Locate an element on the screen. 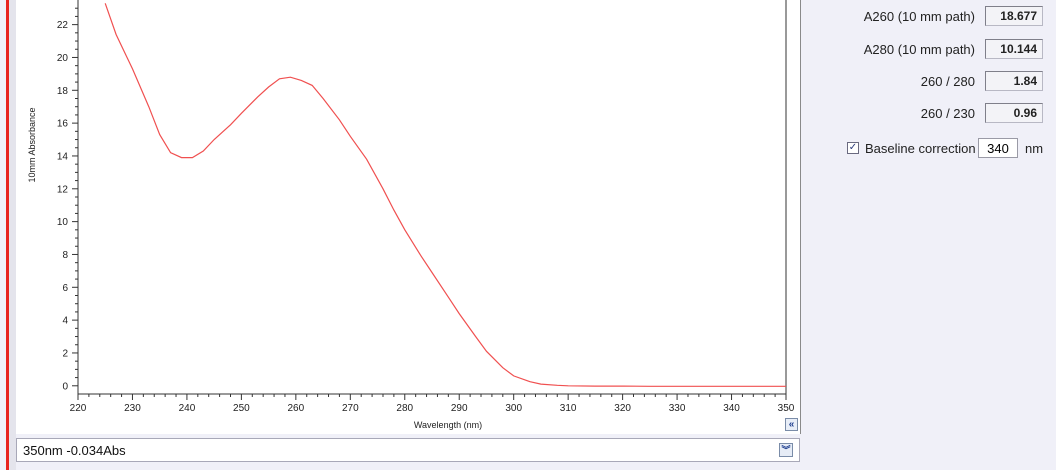  baseline-correction-checkbox: ✓ is located at coordinates (853, 148).